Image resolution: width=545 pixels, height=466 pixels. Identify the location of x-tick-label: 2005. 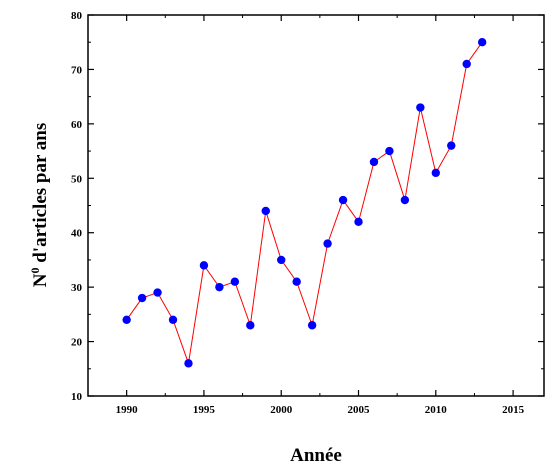
(359, 410).